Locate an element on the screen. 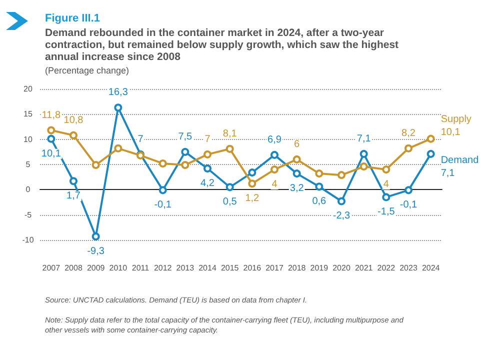 The height and width of the screenshot is (343, 500). data-label: 6 is located at coordinates (297, 144).